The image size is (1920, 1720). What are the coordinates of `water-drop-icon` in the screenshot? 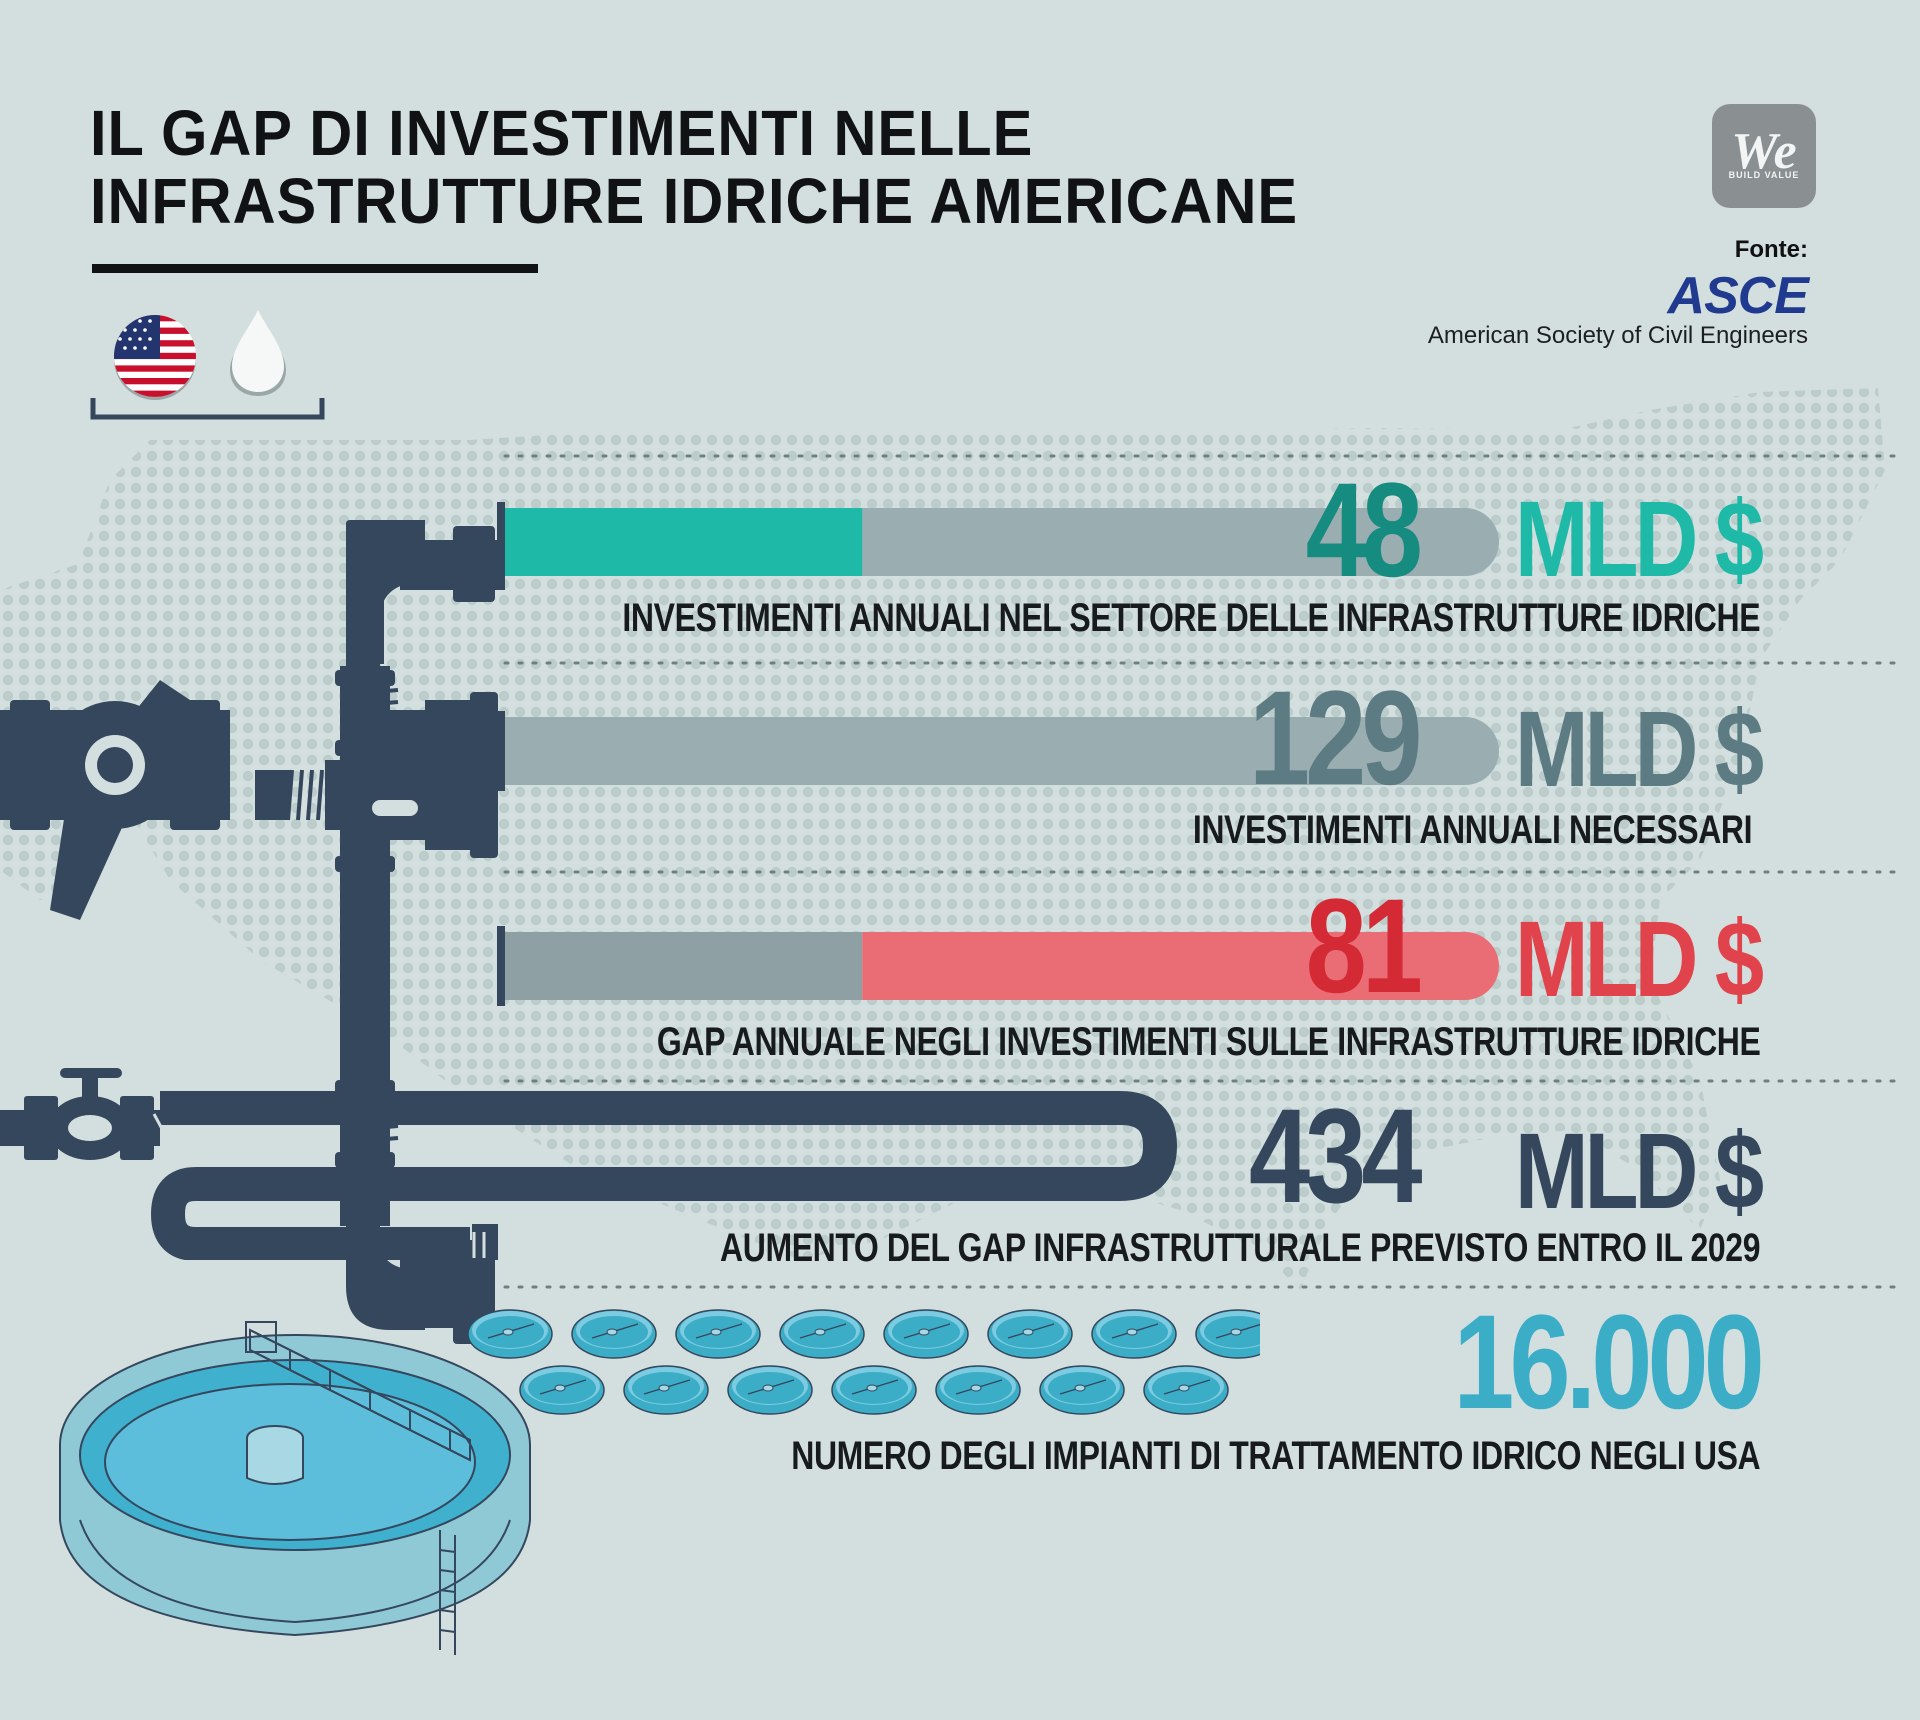 It's located at (258, 353).